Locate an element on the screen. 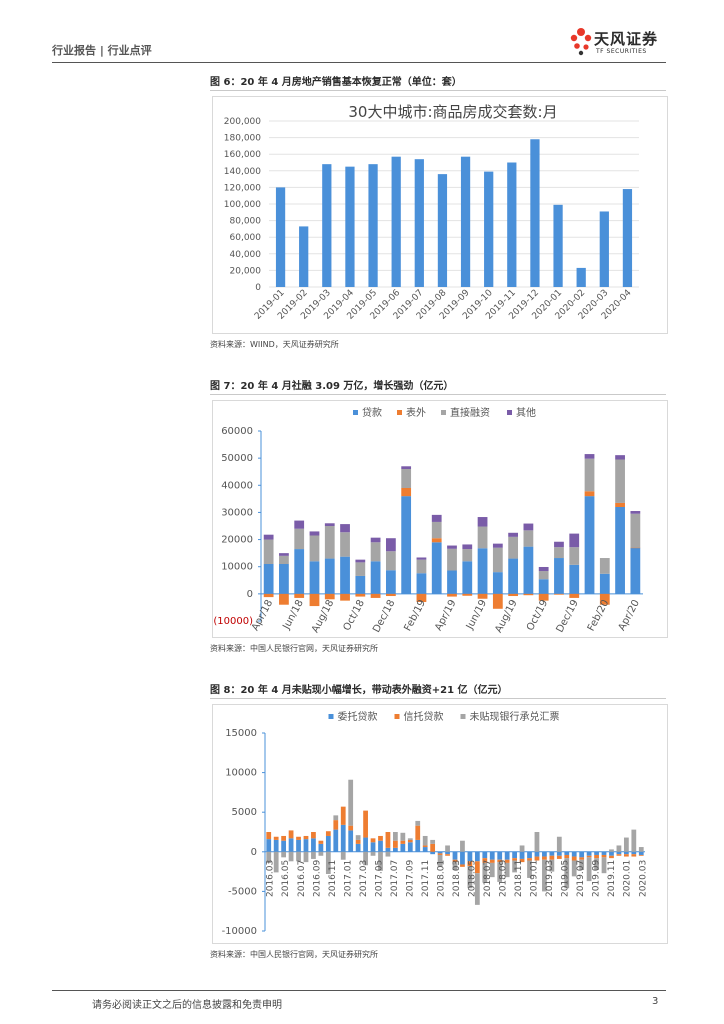  chart-title: 30大中城市:商品房成交套数:月 is located at coordinates (452, 112).